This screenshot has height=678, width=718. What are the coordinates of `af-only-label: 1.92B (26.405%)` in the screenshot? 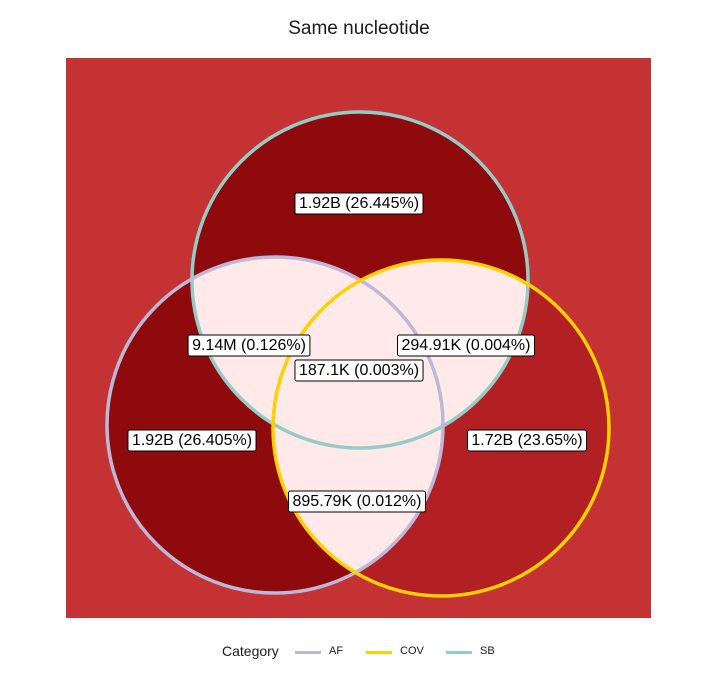 It's located at (192, 440).